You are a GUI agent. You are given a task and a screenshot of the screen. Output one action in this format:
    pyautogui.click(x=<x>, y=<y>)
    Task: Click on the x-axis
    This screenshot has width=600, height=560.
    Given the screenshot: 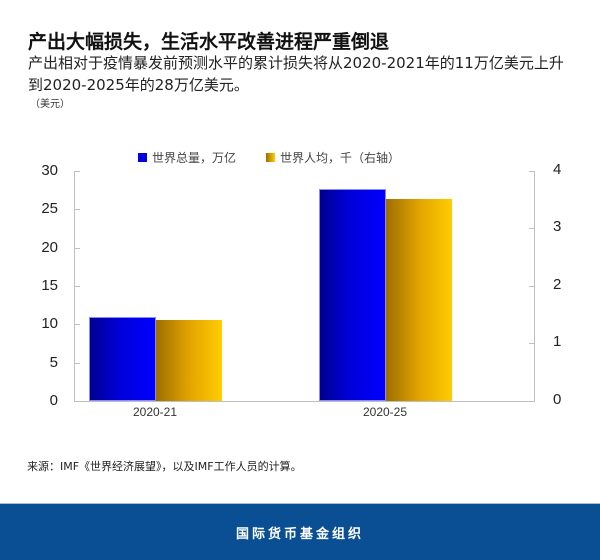 What is the action you would take?
    pyautogui.click(x=304, y=401)
    